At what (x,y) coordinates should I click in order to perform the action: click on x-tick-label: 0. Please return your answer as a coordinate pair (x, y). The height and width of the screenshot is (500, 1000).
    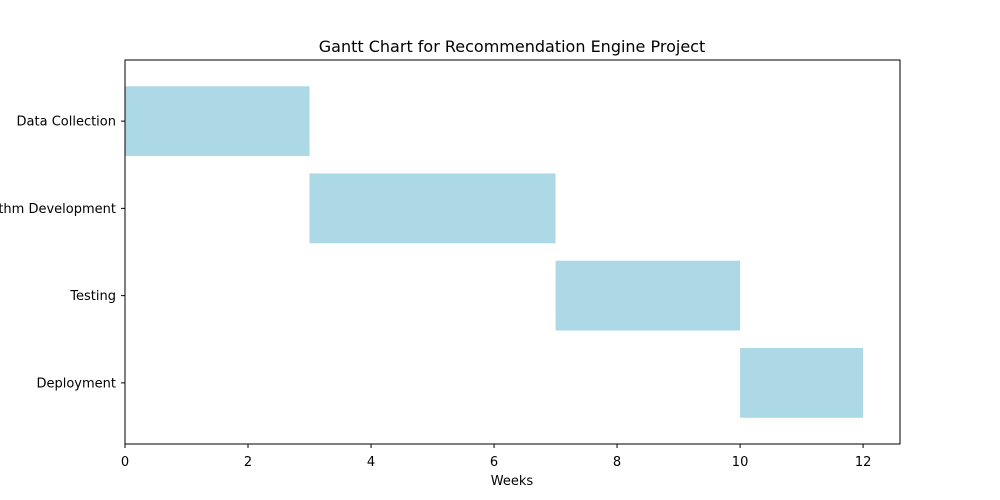
    Looking at the image, I should click on (125, 462).